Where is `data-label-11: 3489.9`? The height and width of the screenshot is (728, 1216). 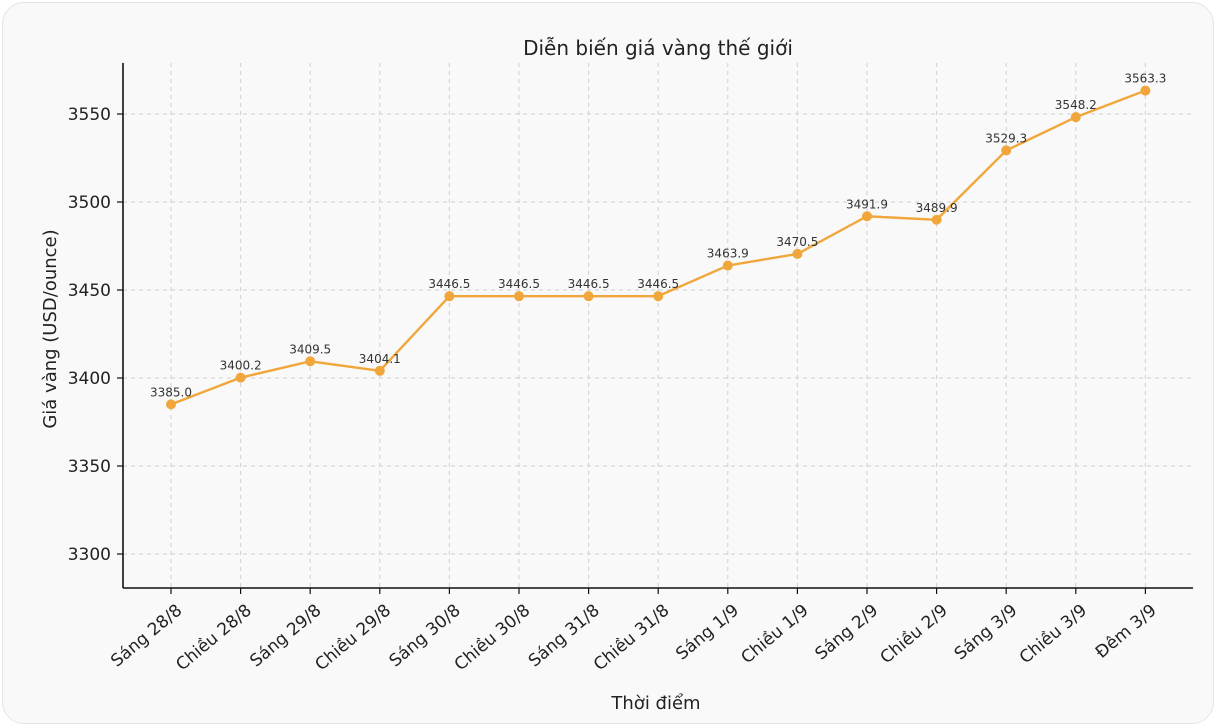 data-label-11: 3489.9 is located at coordinates (937, 208).